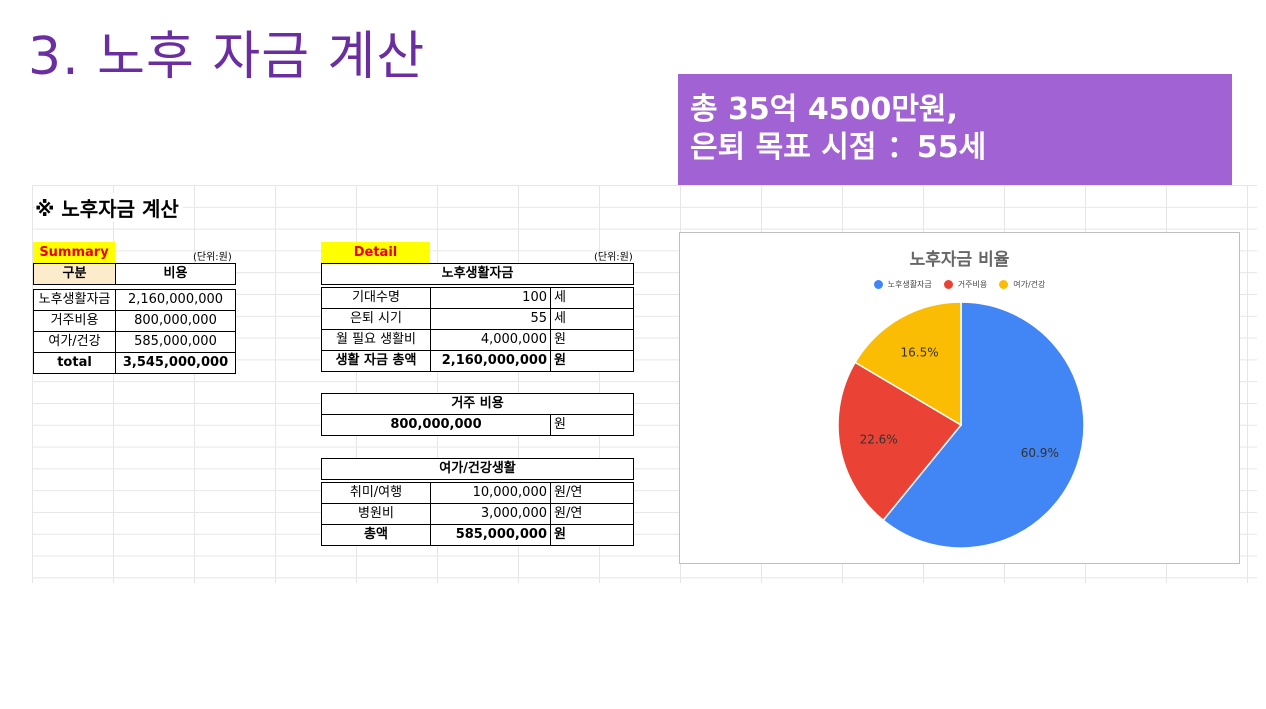 This screenshot has height=709, width=1266. I want to click on cell: 3,545,000,000, so click(175, 363).